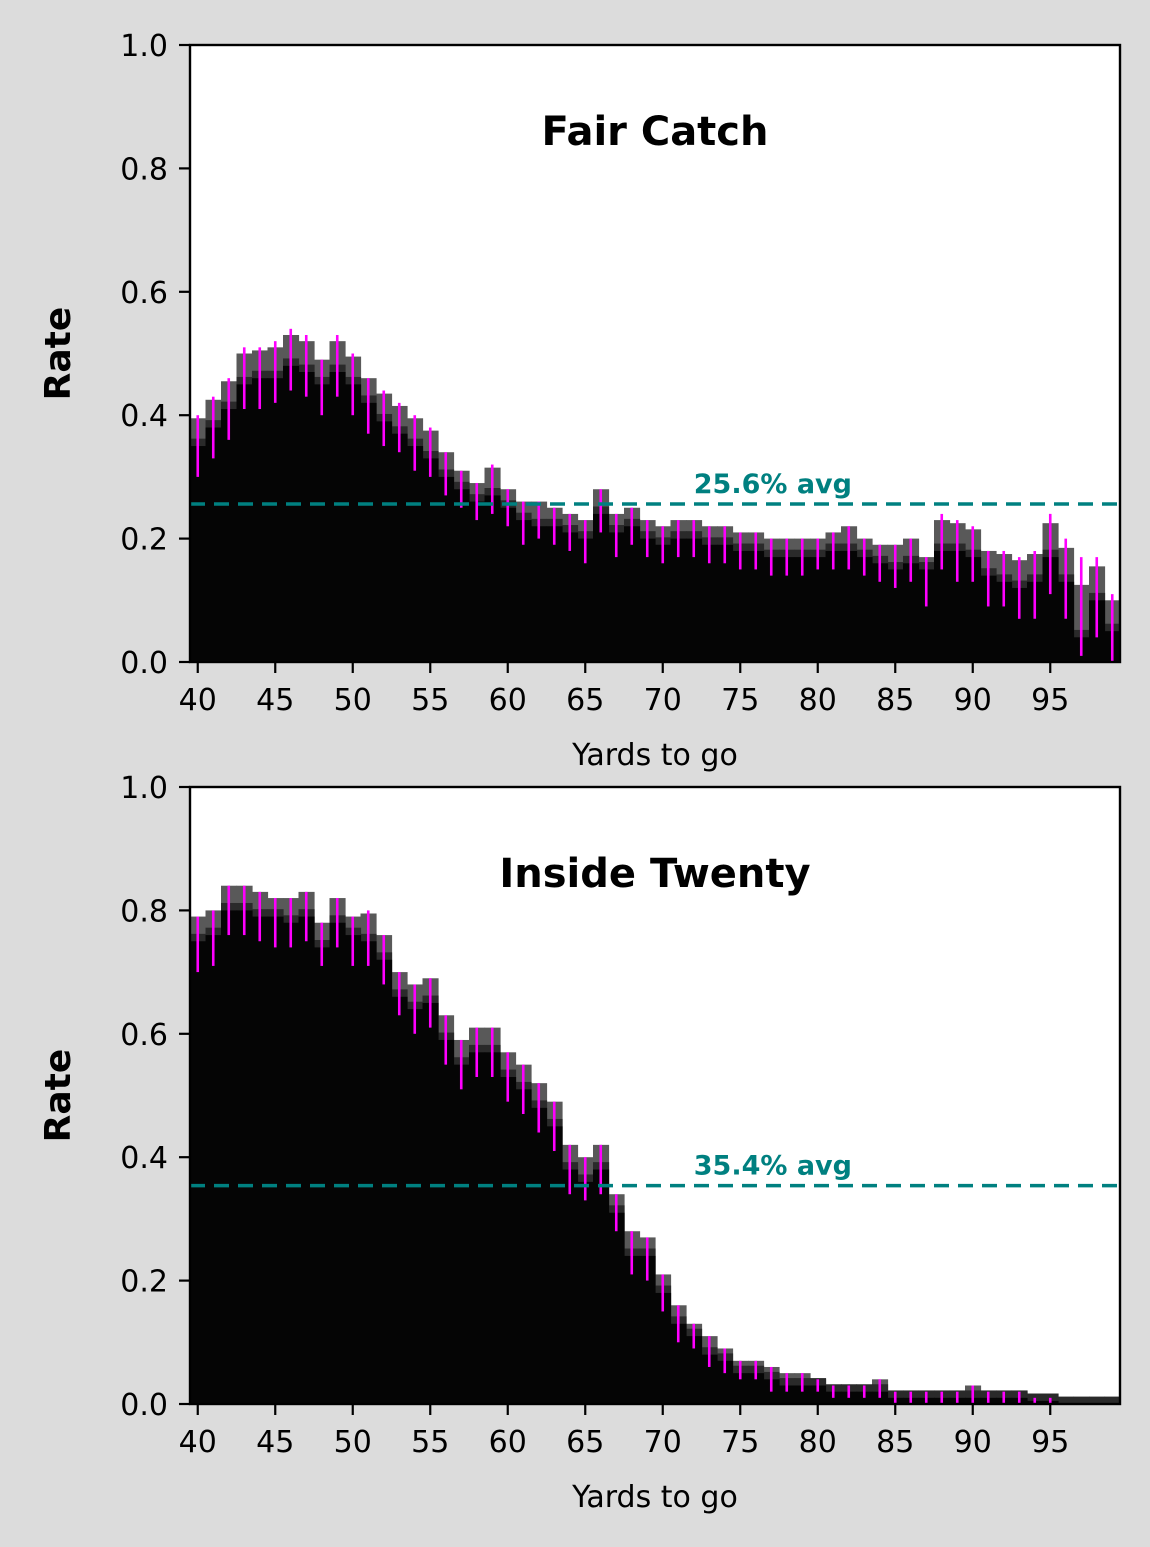 The width and height of the screenshot is (1150, 1547). What do you see at coordinates (773, 1166) in the screenshot?
I see `average-label: 35.4% avg` at bounding box center [773, 1166].